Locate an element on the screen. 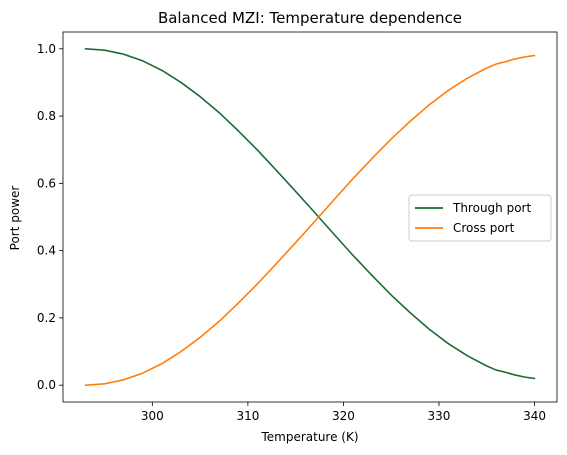  y-tick-label: 0.2 is located at coordinates (46, 318).